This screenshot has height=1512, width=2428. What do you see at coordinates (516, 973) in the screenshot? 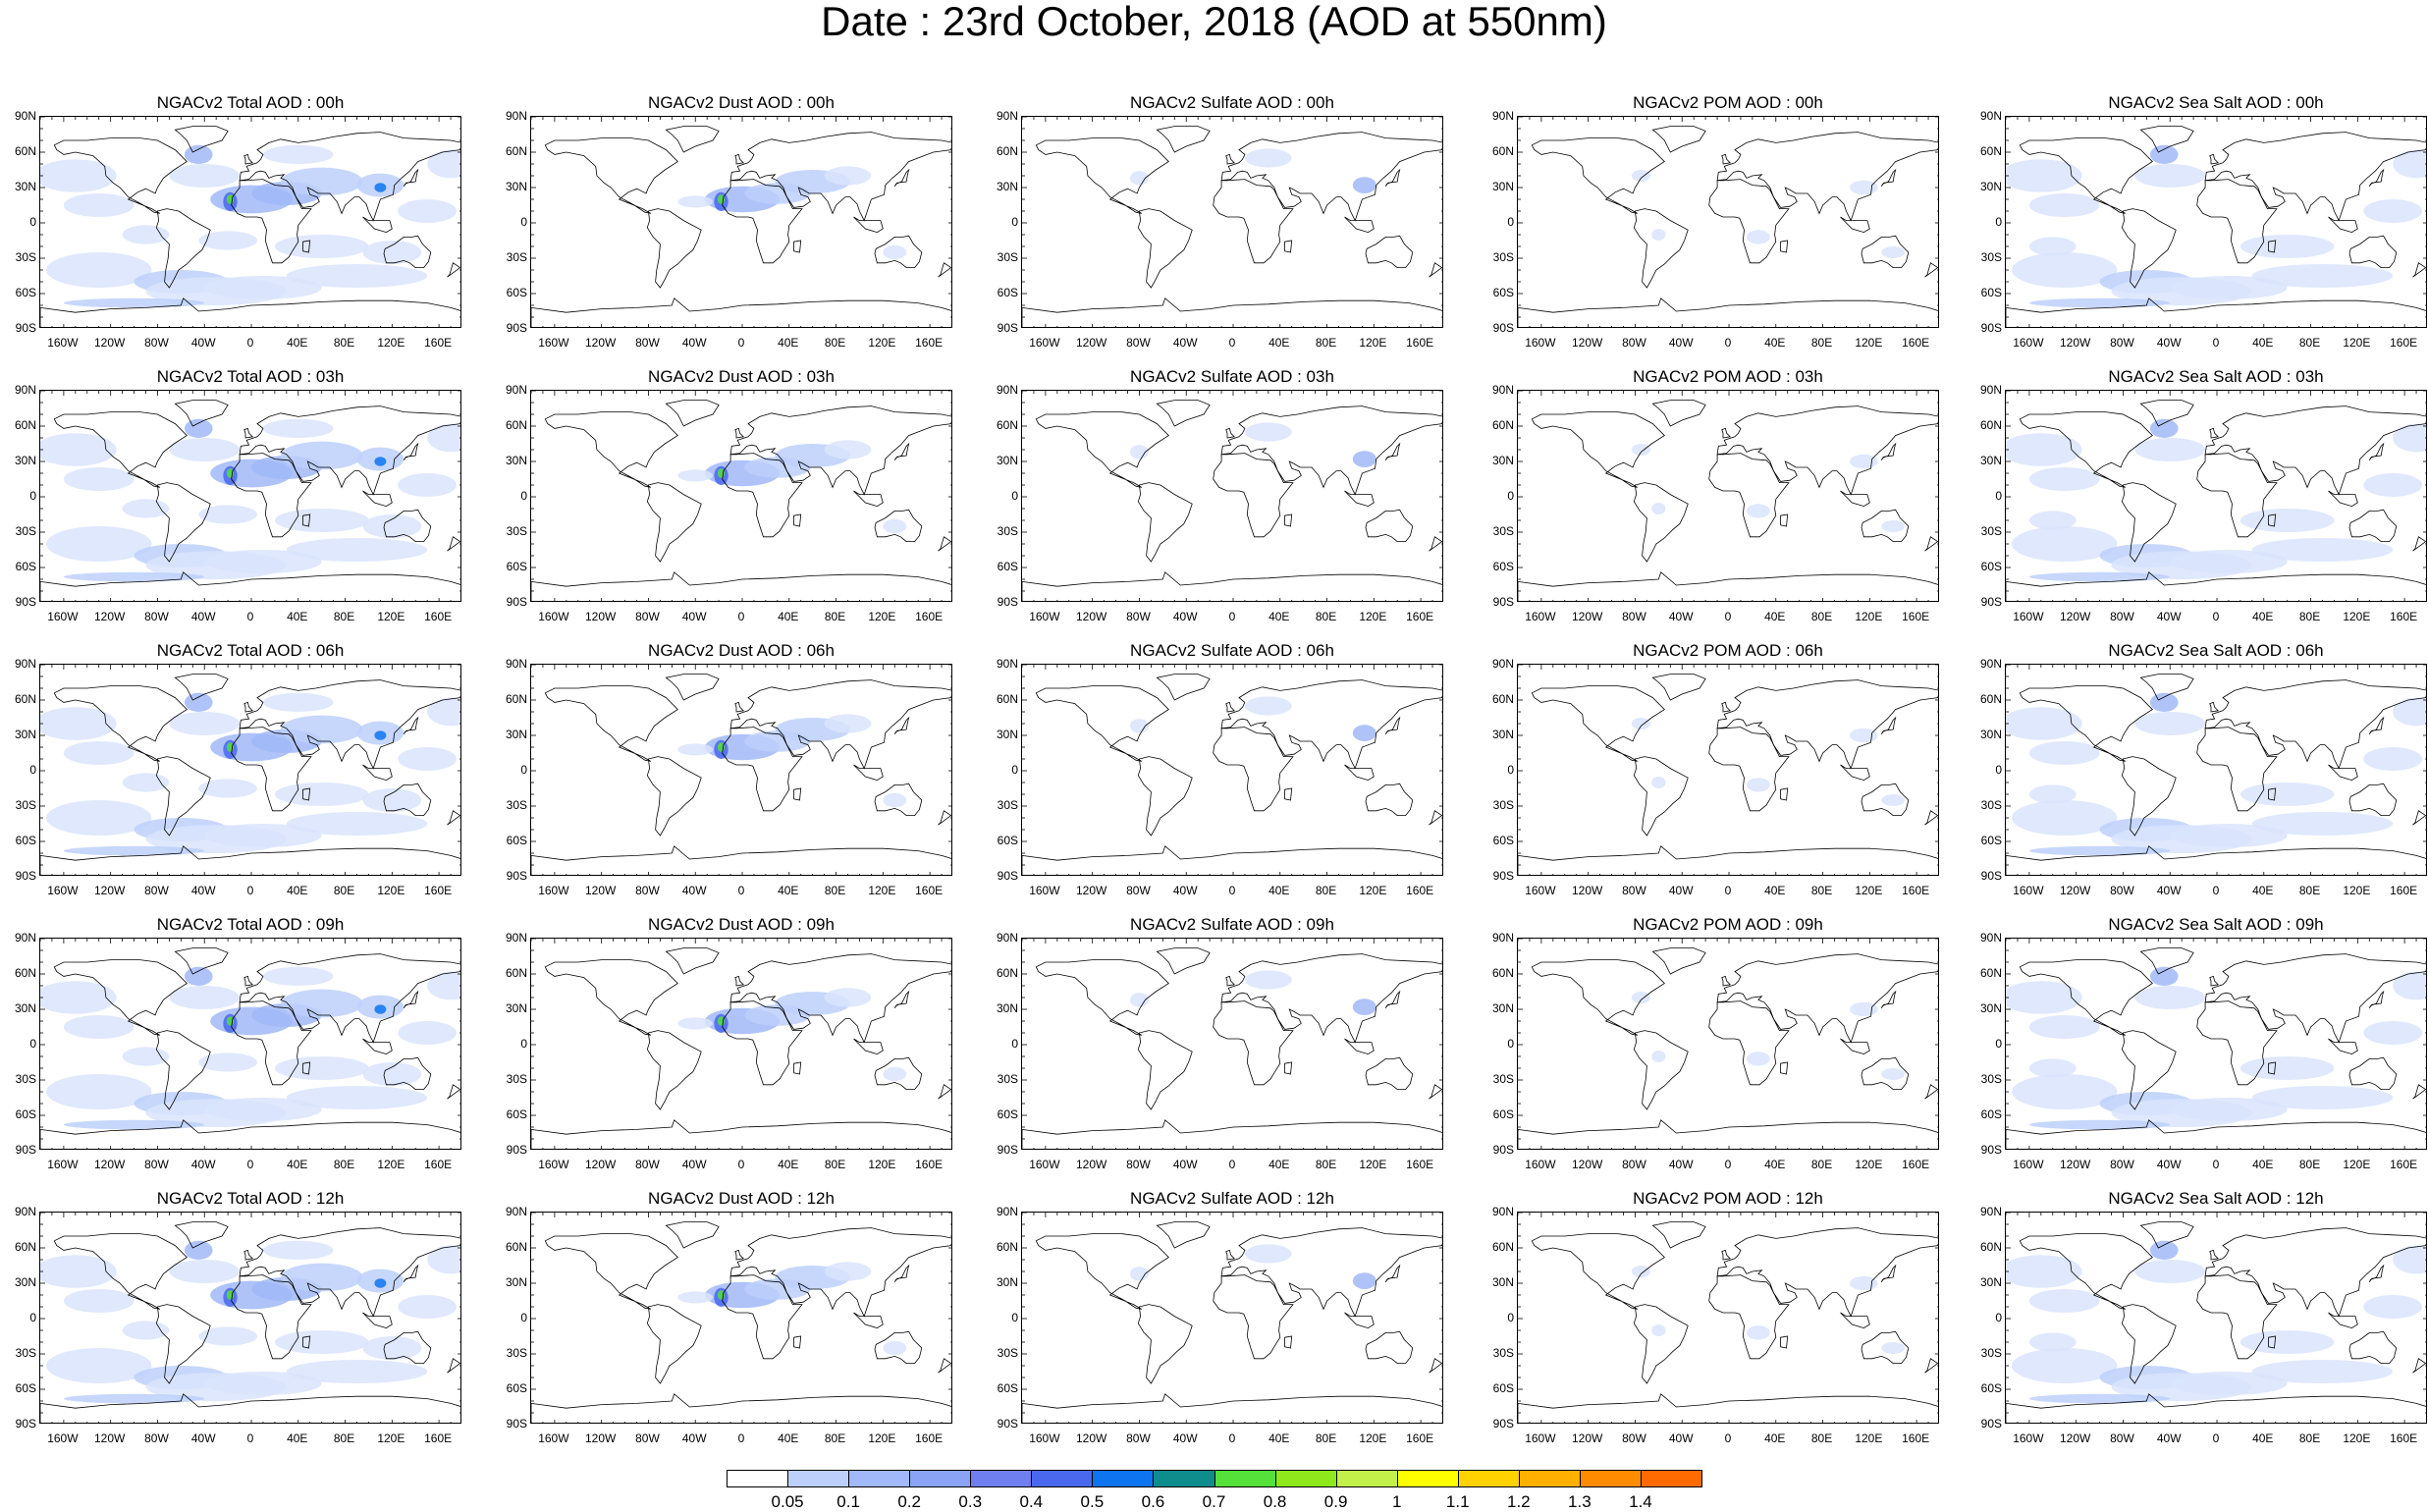
I see `lat-label: 60N` at bounding box center [516, 973].